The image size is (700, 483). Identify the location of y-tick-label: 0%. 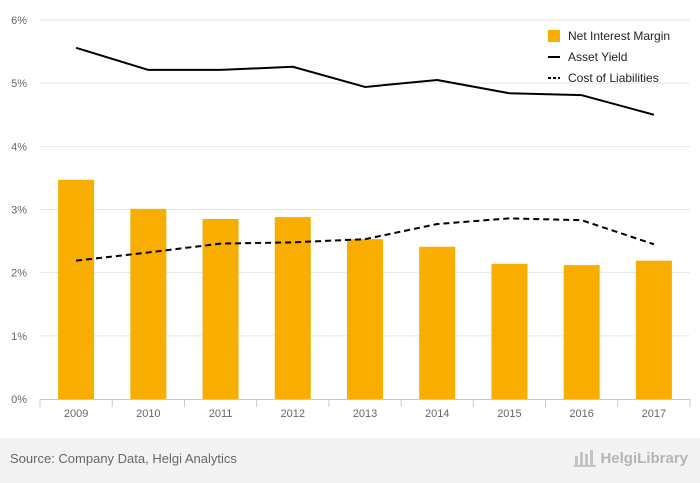
(19, 400).